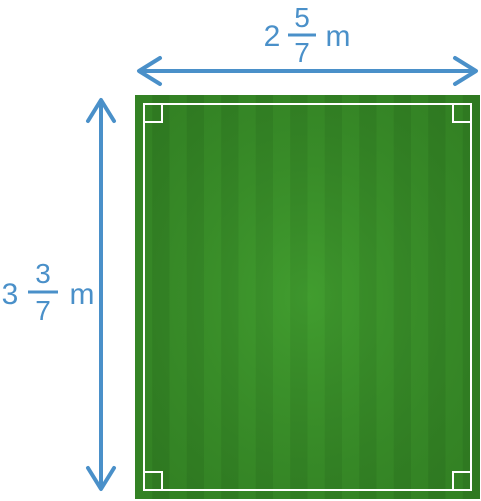 The height and width of the screenshot is (501, 481). Describe the element at coordinates (462, 113) in the screenshot. I see `corner-marker-top-right` at that location.